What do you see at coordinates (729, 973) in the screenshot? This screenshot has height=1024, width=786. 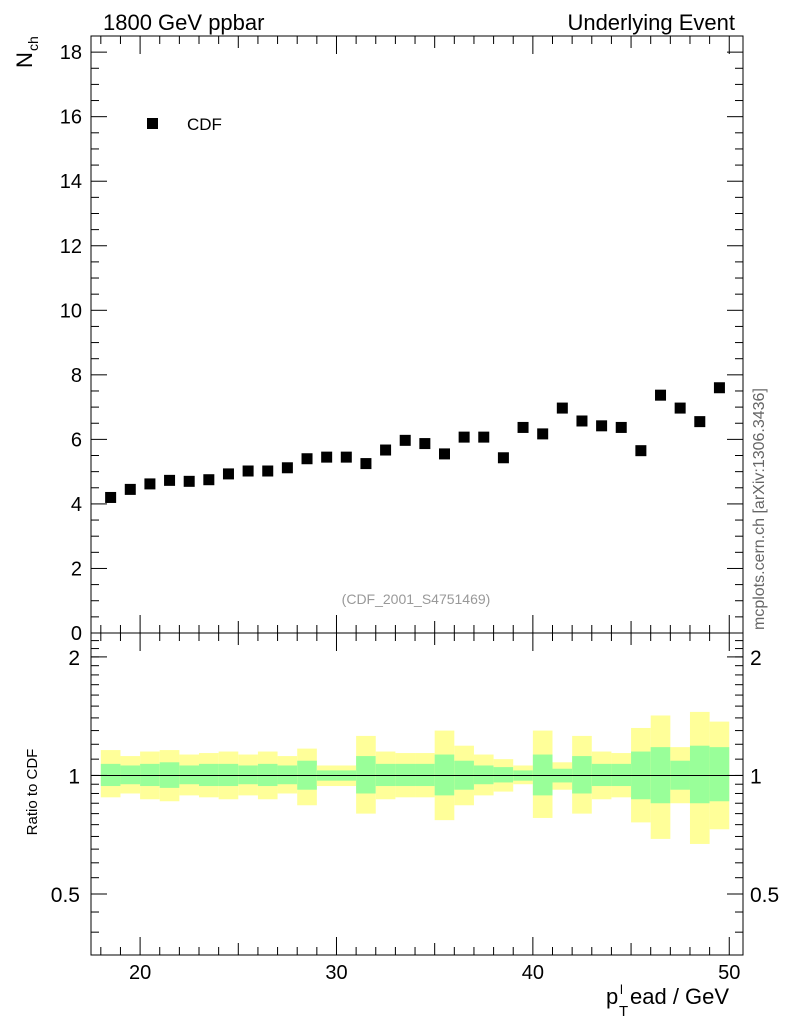 I see `x-tick-label: 50` at bounding box center [729, 973].